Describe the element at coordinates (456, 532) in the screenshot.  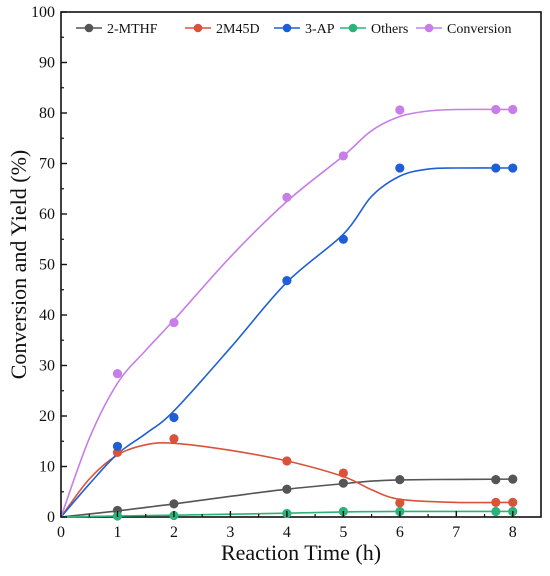
I see `x-tick-label: 7` at that location.